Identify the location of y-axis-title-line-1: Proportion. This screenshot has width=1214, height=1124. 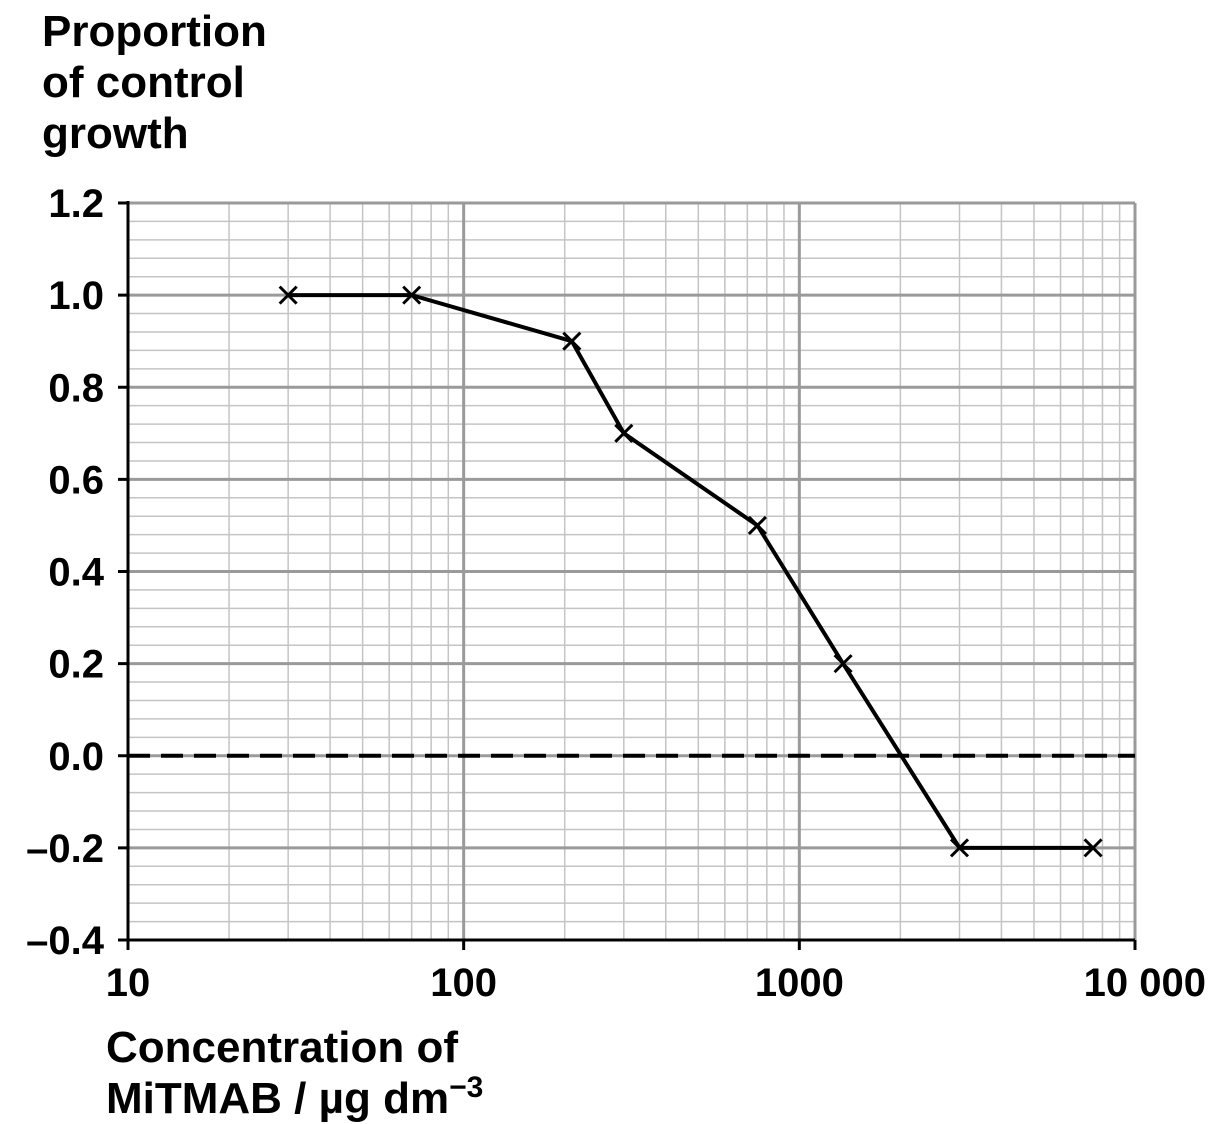
(154, 31).